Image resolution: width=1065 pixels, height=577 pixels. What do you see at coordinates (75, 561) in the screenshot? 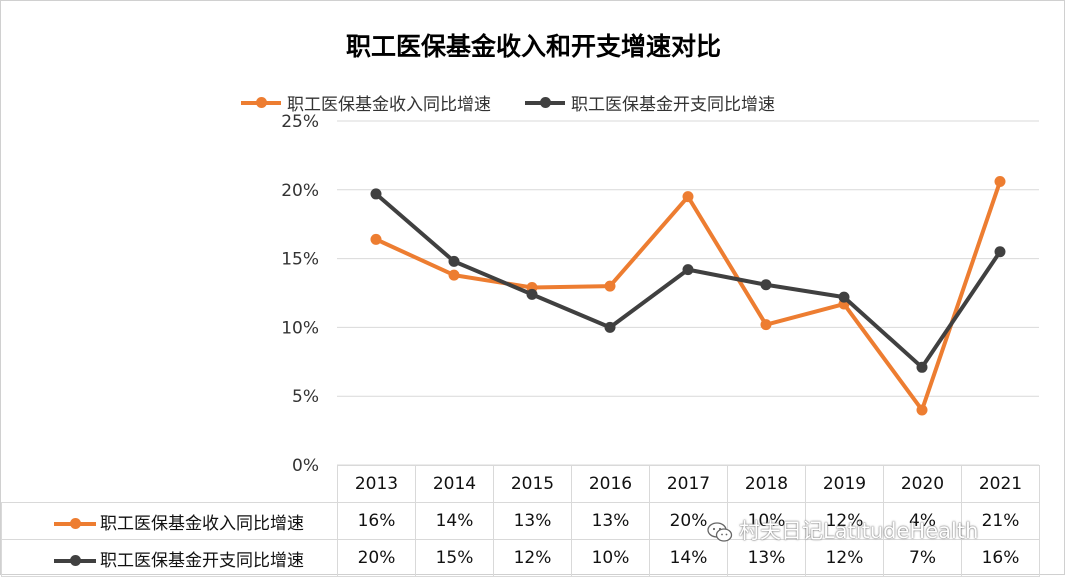
I see `table-key-expense` at bounding box center [75, 561].